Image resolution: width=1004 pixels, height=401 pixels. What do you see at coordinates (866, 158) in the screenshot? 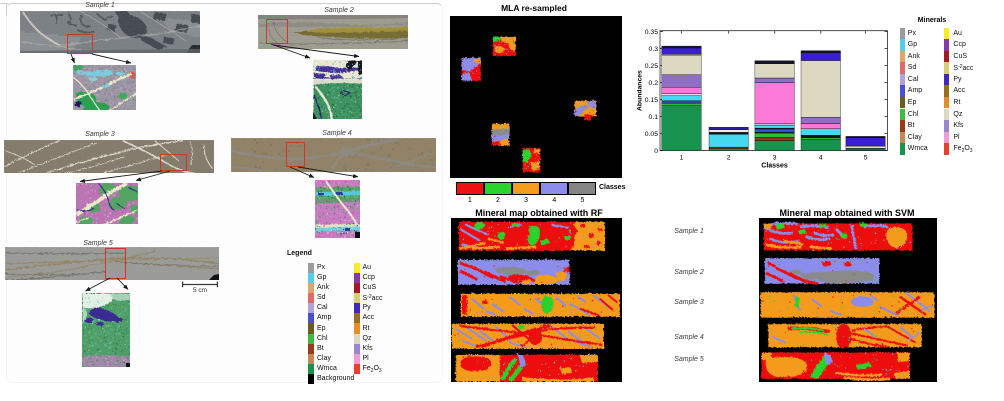
I see `svg-text: 5` at bounding box center [866, 158].